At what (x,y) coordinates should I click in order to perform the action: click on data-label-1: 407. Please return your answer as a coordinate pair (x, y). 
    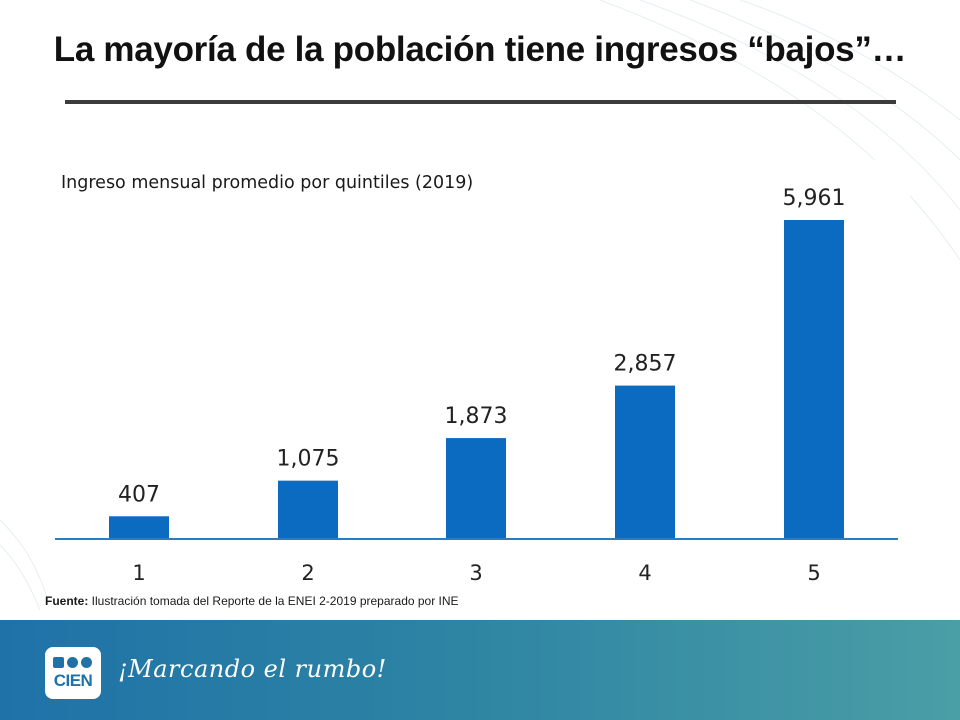
    Looking at the image, I should click on (139, 494).